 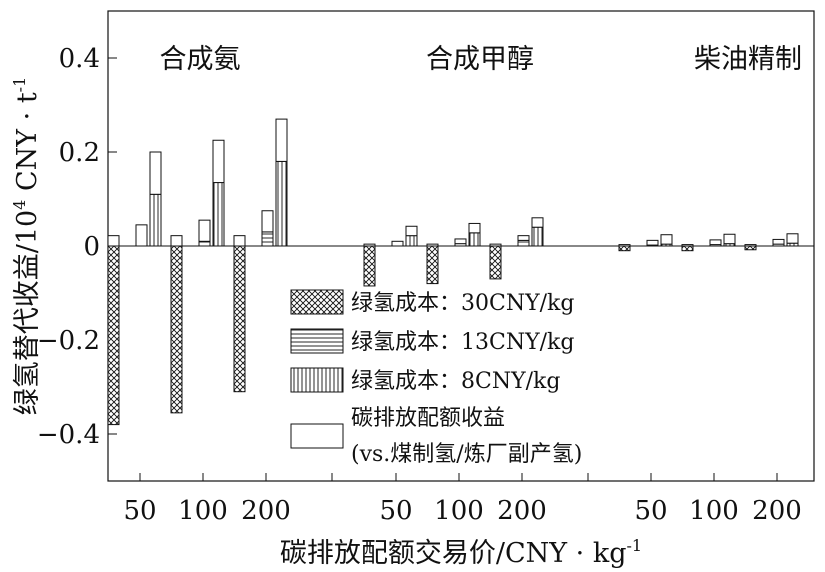 What do you see at coordinates (68, 341) in the screenshot?
I see `y-tick-label-3: −0.2` at bounding box center [68, 341].